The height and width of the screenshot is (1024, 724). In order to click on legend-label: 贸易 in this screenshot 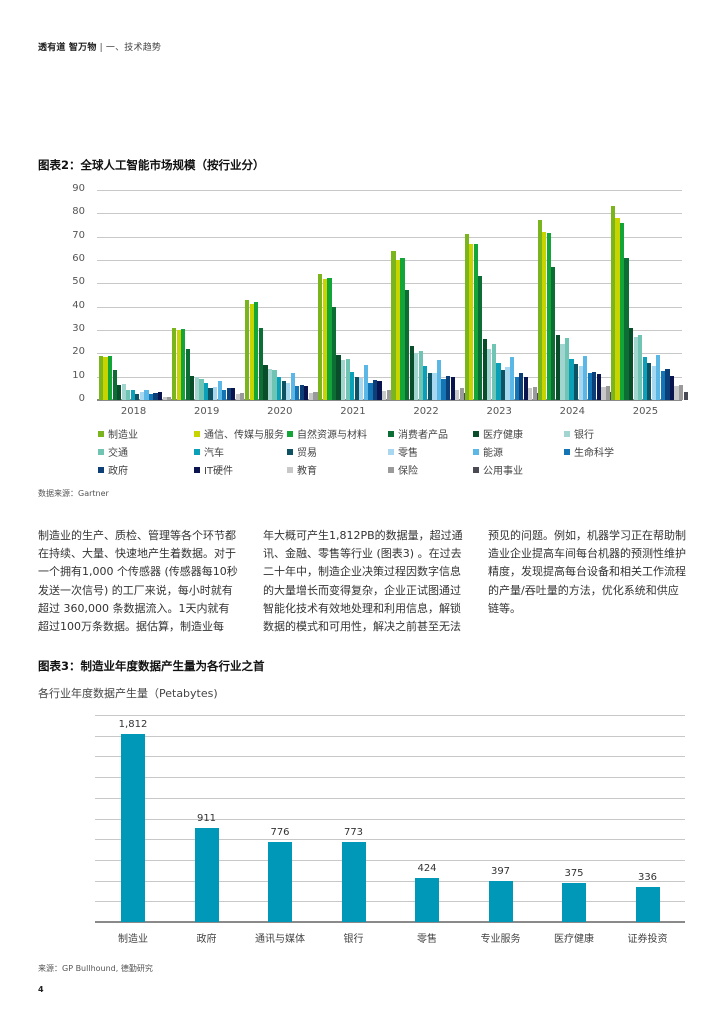, I will do `click(307, 453)`.